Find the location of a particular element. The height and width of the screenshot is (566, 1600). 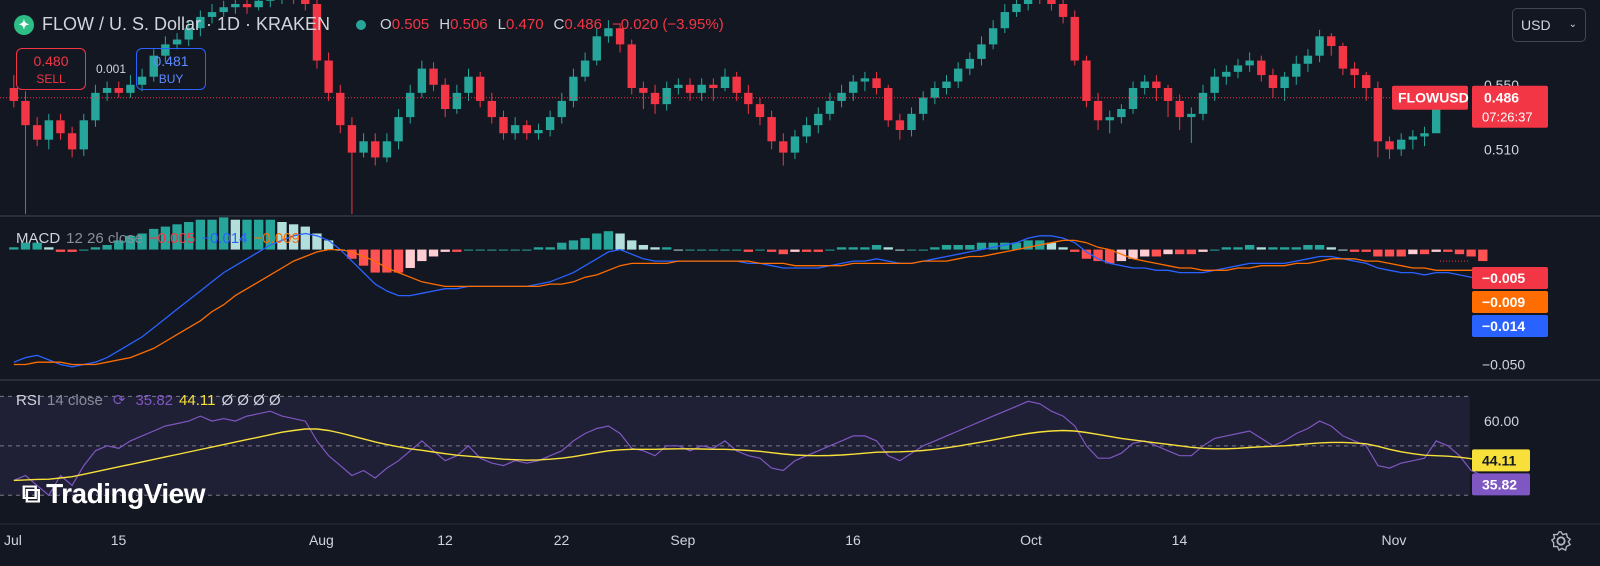

high-label: H is located at coordinates (445, 24).